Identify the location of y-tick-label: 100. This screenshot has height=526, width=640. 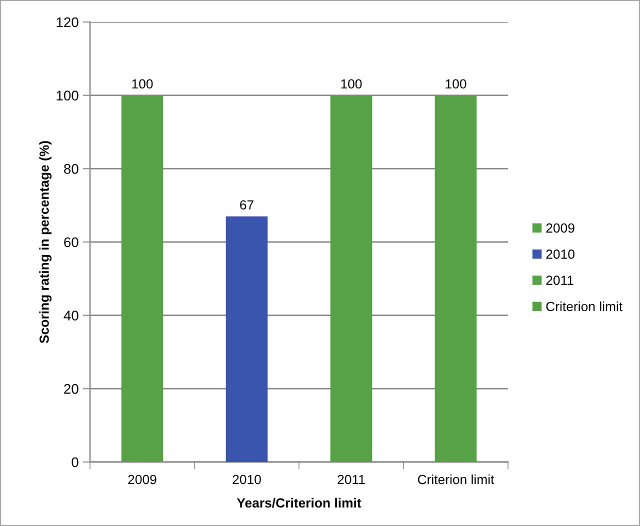
(67, 95).